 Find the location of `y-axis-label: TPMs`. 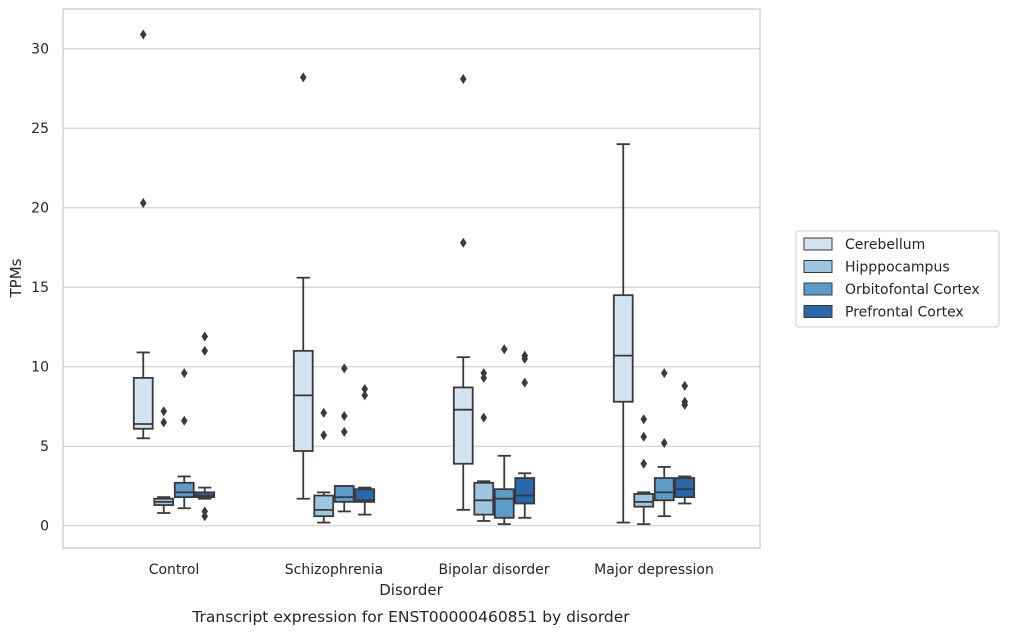

y-axis-label: TPMs is located at coordinates (16, 278).